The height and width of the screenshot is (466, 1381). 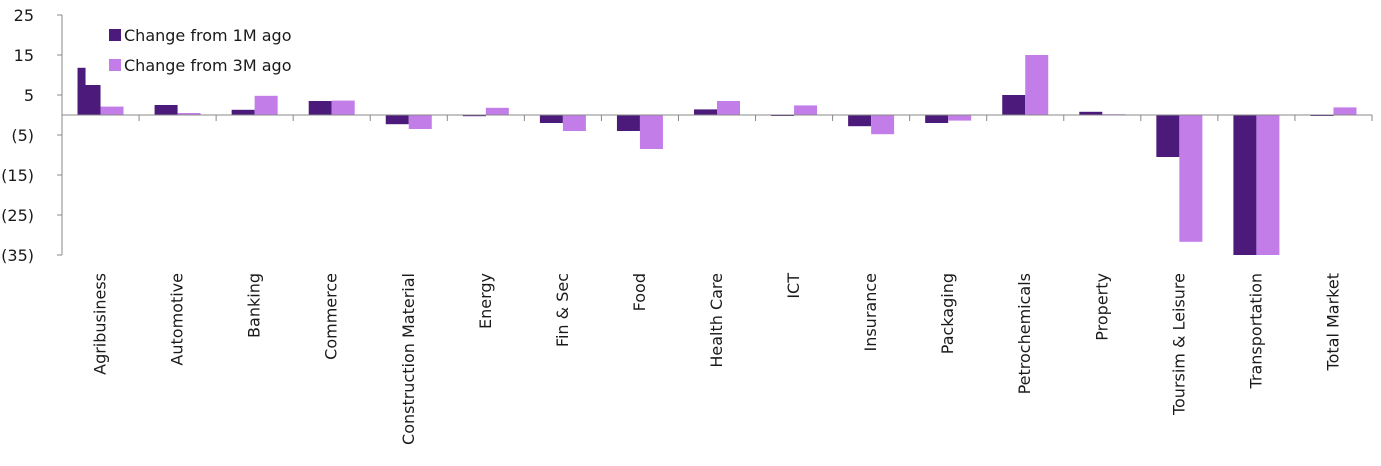 I want to click on category-label: ICT, so click(x=793, y=286).